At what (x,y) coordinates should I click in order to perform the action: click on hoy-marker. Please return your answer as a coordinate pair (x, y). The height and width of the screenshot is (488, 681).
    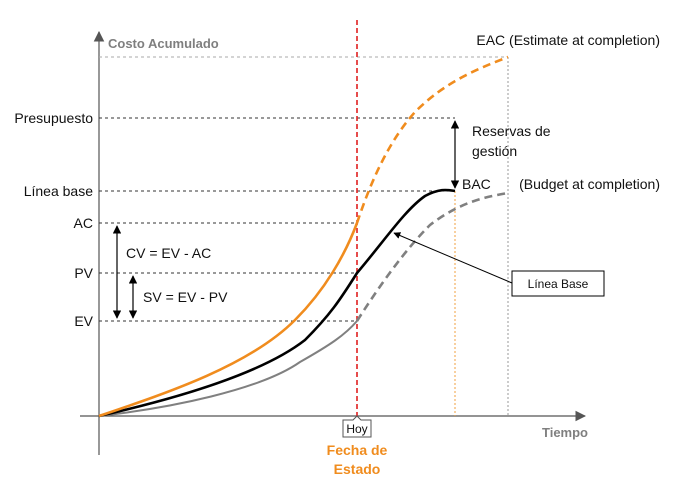
    Looking at the image, I should click on (357, 426).